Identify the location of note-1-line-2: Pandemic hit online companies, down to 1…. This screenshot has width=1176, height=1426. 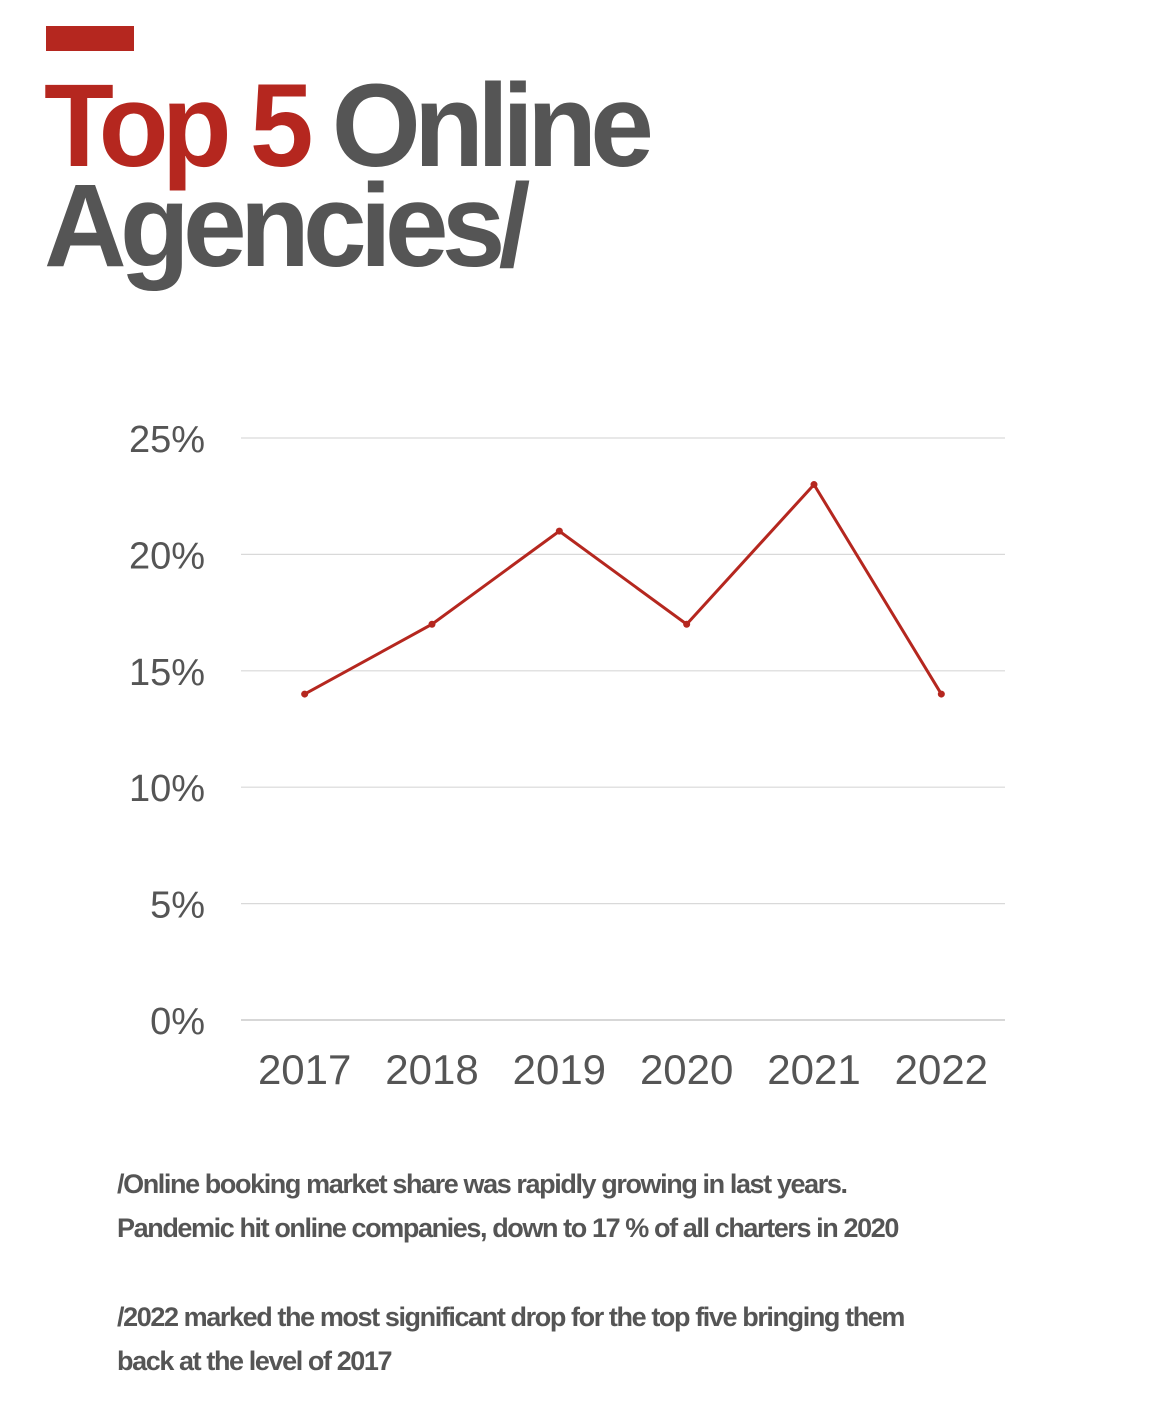
(508, 1228).